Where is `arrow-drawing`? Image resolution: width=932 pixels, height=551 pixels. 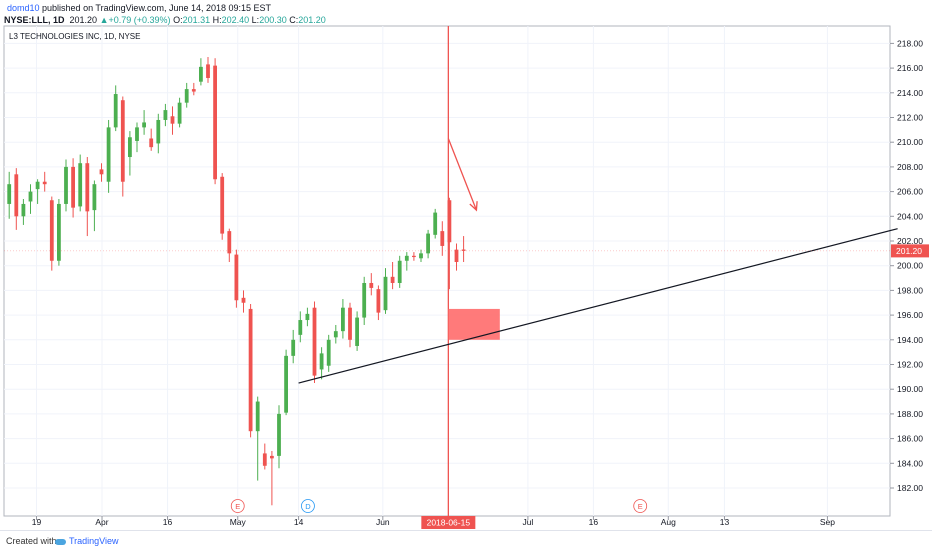
arrow-drawing is located at coordinates (462, 175).